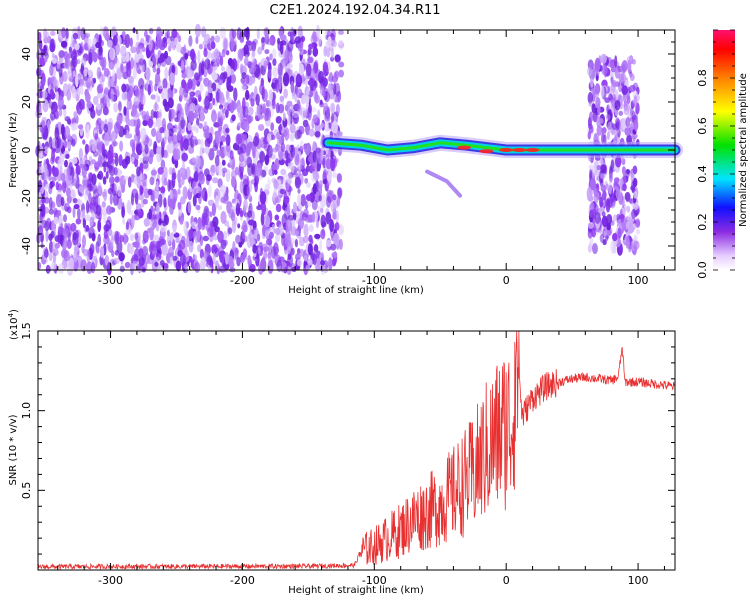 This screenshot has height=600, width=750. Describe the element at coordinates (110, 580) in the screenshot. I see `x-tick-label: -300` at that location.